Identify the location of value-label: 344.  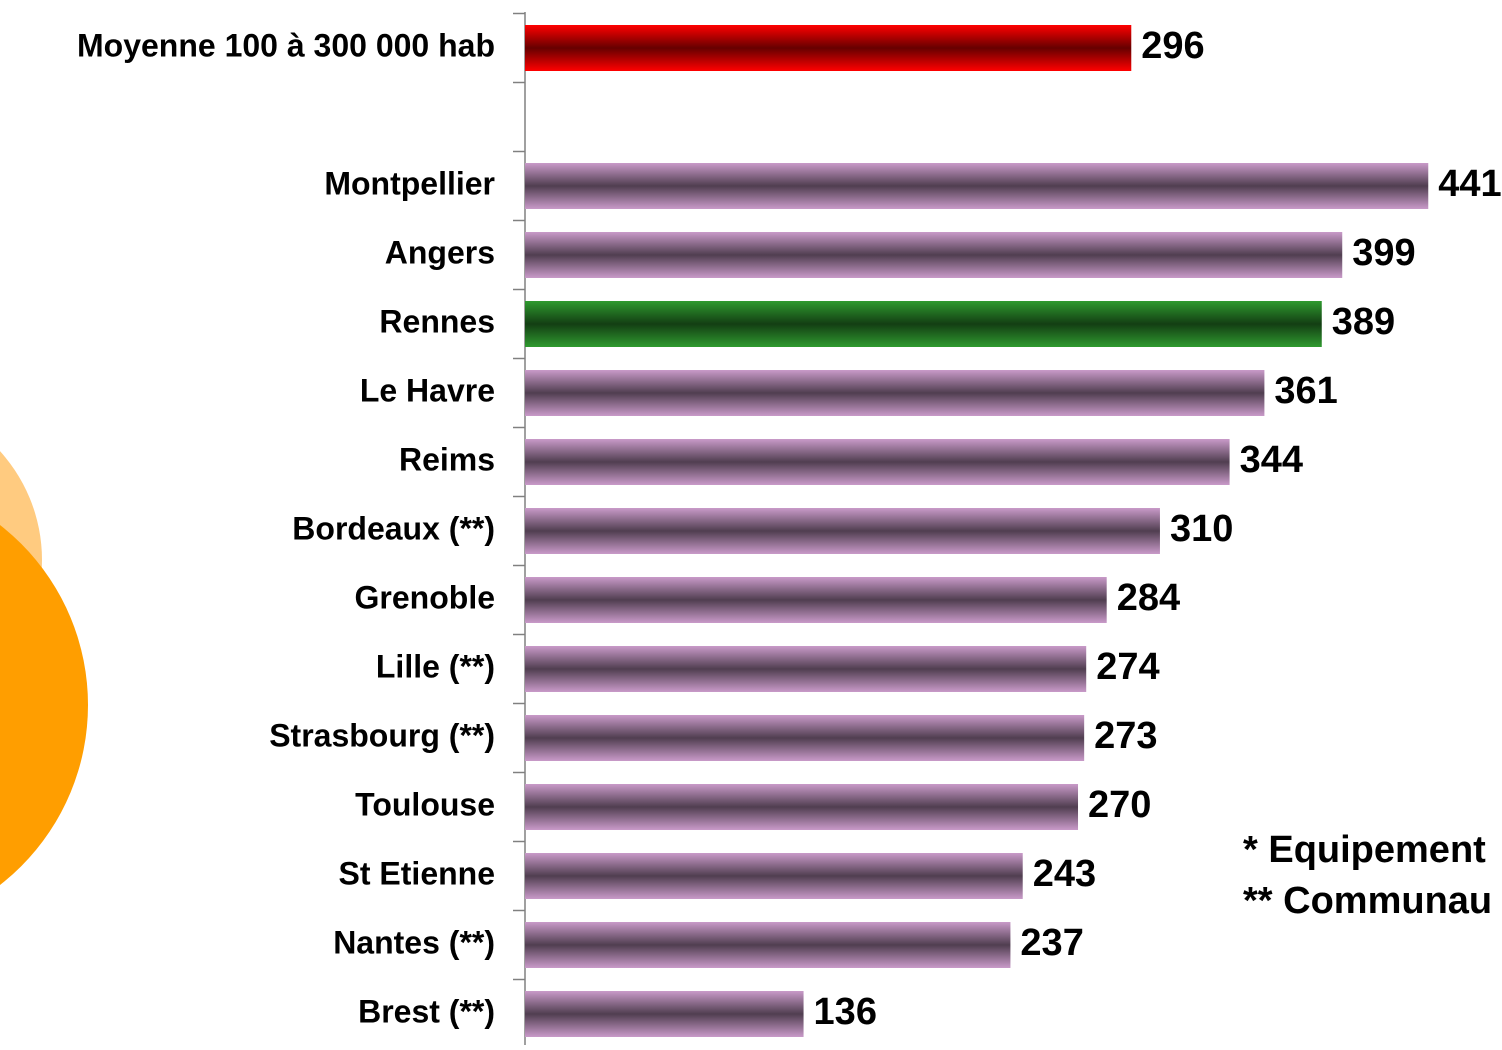
(1271, 460).